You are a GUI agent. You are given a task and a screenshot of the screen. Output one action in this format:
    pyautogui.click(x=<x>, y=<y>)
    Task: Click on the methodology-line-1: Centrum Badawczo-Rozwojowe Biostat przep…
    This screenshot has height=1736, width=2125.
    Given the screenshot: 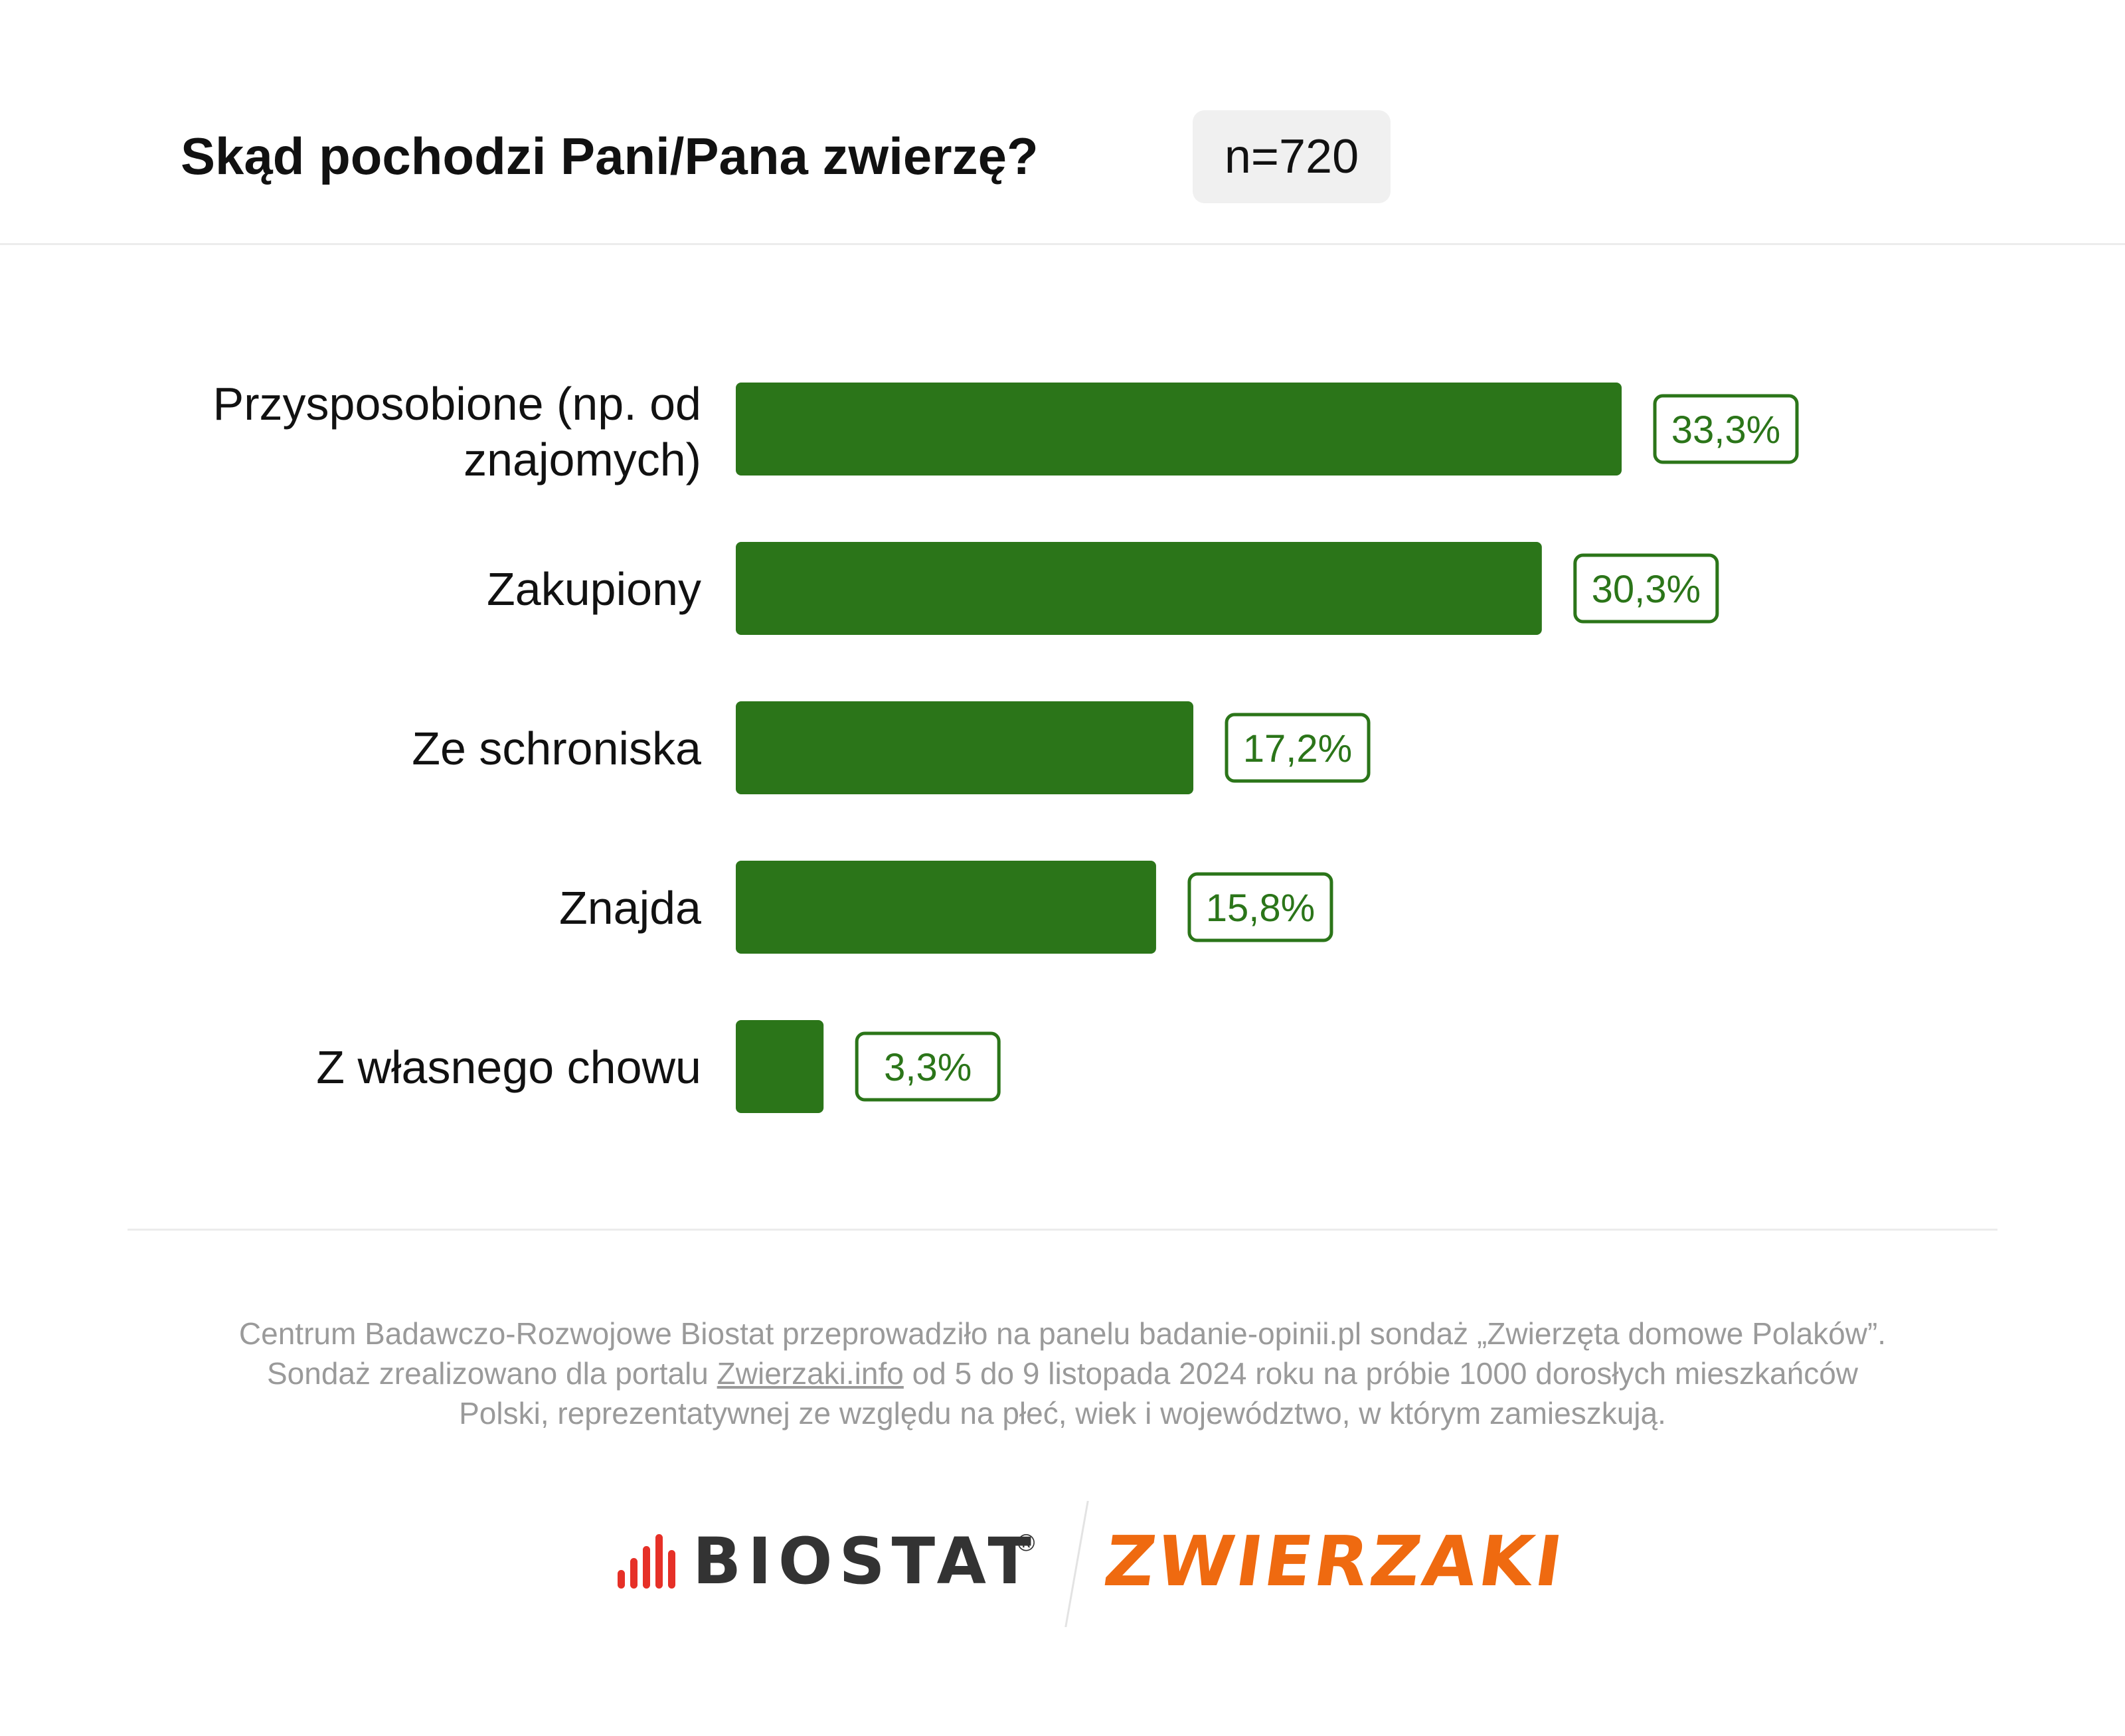 What is the action you would take?
    pyautogui.click(x=1062, y=1334)
    